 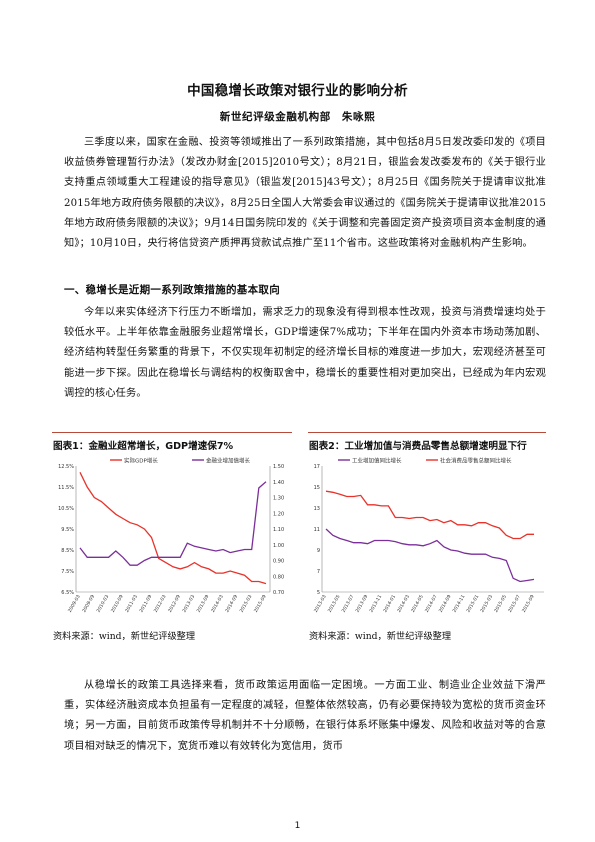 What do you see at coordinates (403, 604) in the screenshot?
I see `figure2-x-tick: 2014-03` at bounding box center [403, 604].